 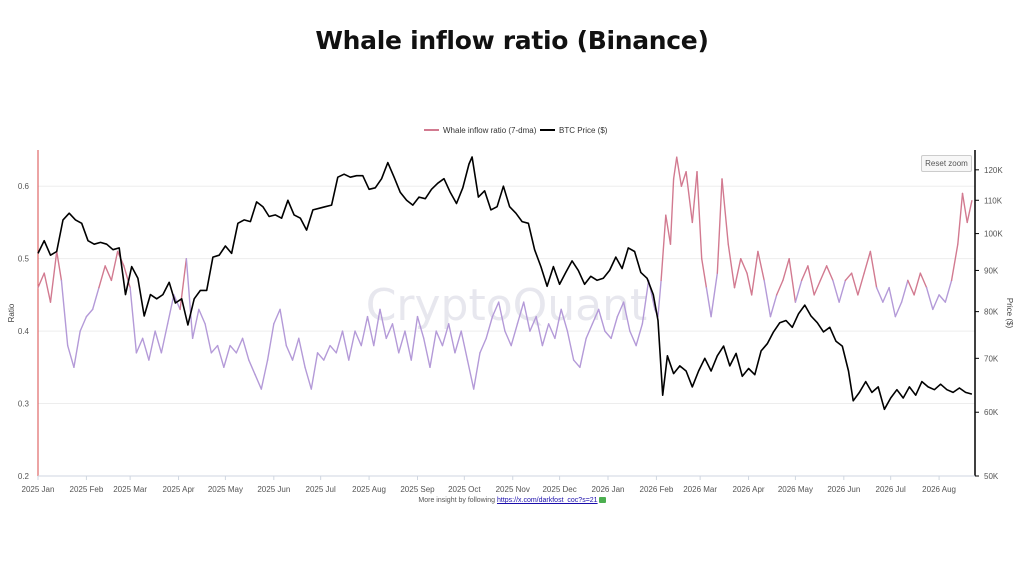 What do you see at coordinates (843, 489) in the screenshot?
I see `x-tick-label: 2026 Jun` at bounding box center [843, 489].